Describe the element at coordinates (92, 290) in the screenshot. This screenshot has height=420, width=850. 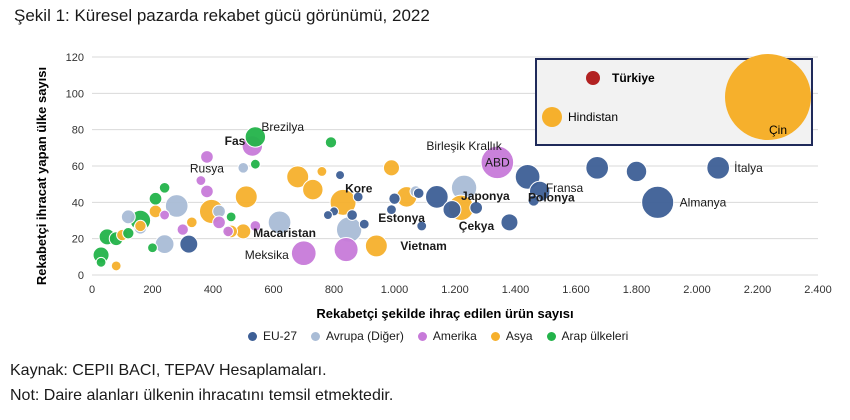
I see `x-tick-label: 0` at that location.